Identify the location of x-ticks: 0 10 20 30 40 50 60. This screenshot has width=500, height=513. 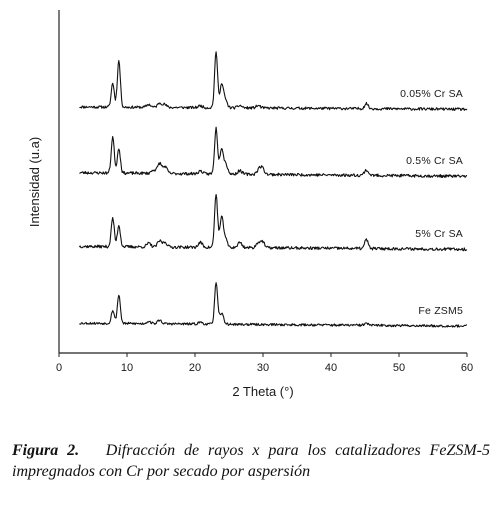
(264, 363).